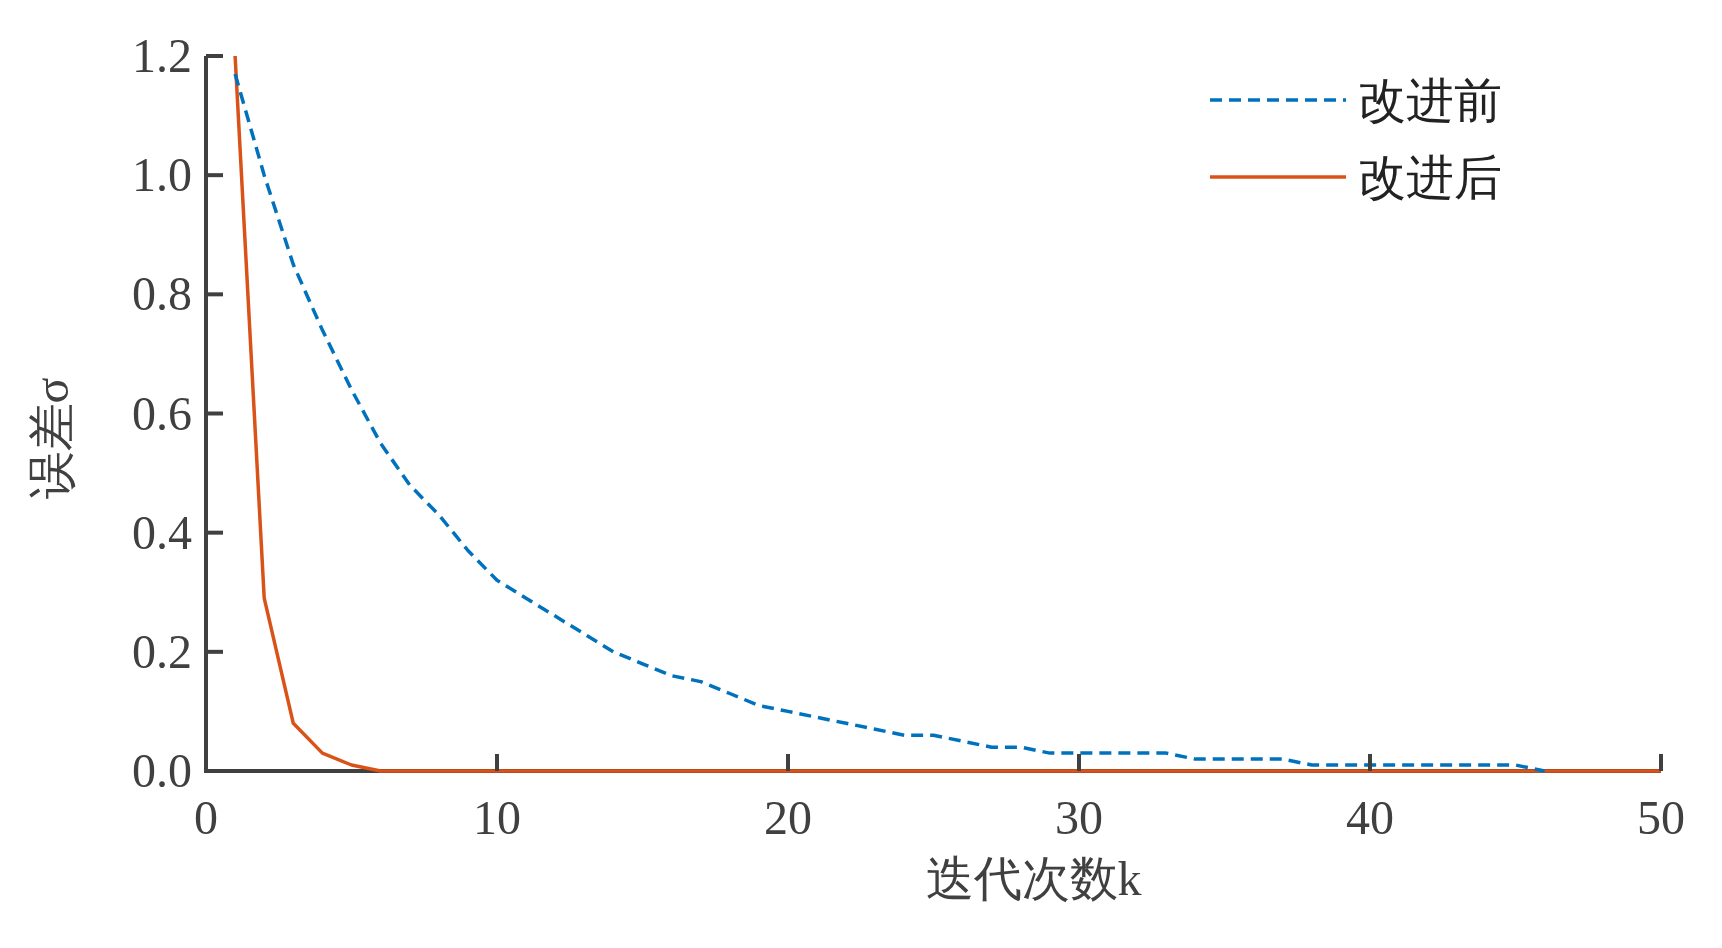  What do you see at coordinates (162, 651) in the screenshot?
I see `y-tick-label: 0.2` at bounding box center [162, 651].